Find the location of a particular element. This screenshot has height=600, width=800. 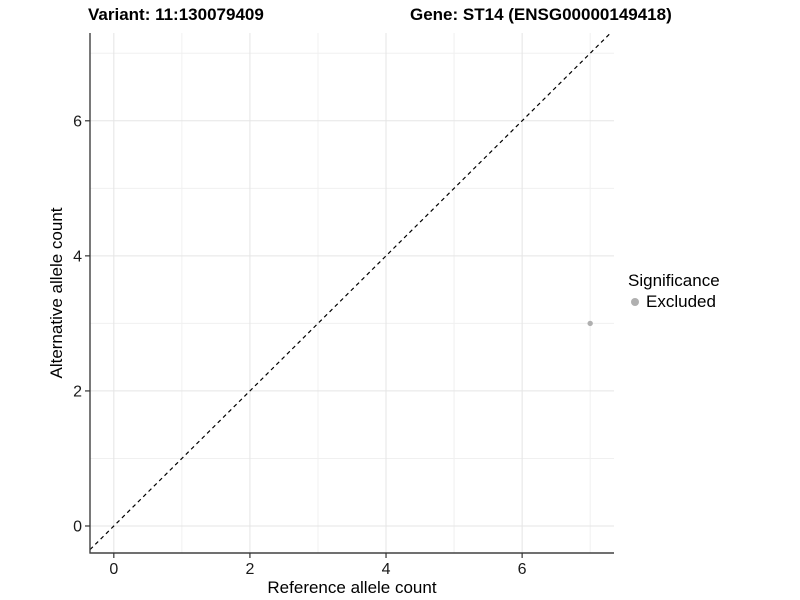

x-axis-title: Reference allele count is located at coordinates (352, 587).